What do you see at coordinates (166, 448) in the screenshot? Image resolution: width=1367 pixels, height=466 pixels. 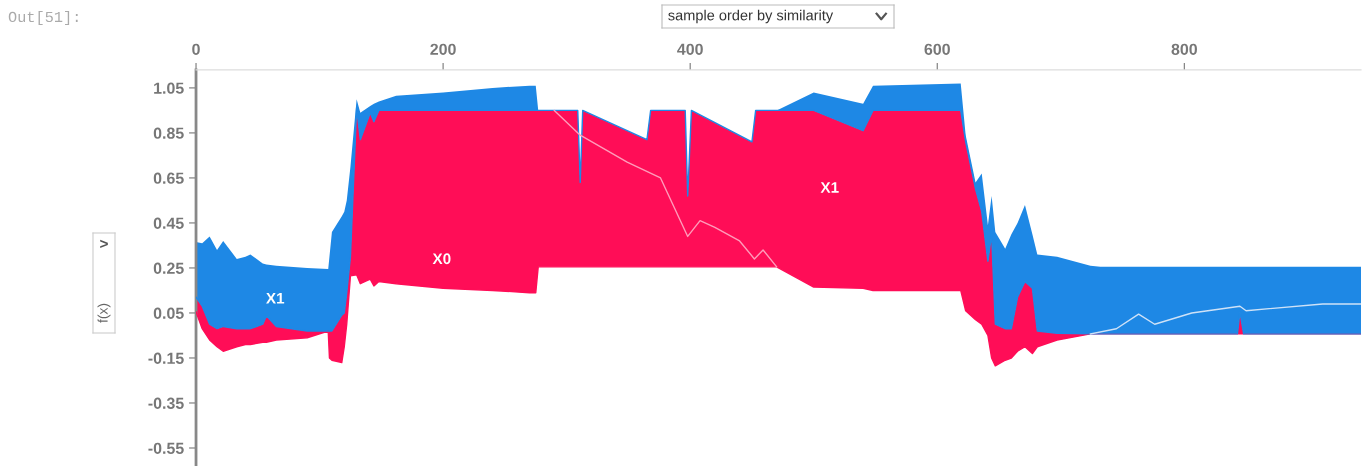 I see `y-tick-label: -0.55` at bounding box center [166, 448].